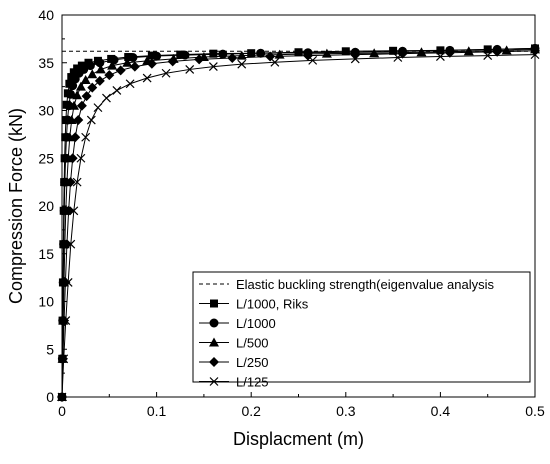  I want to click on y-tick-label: 5, so click(50, 349).